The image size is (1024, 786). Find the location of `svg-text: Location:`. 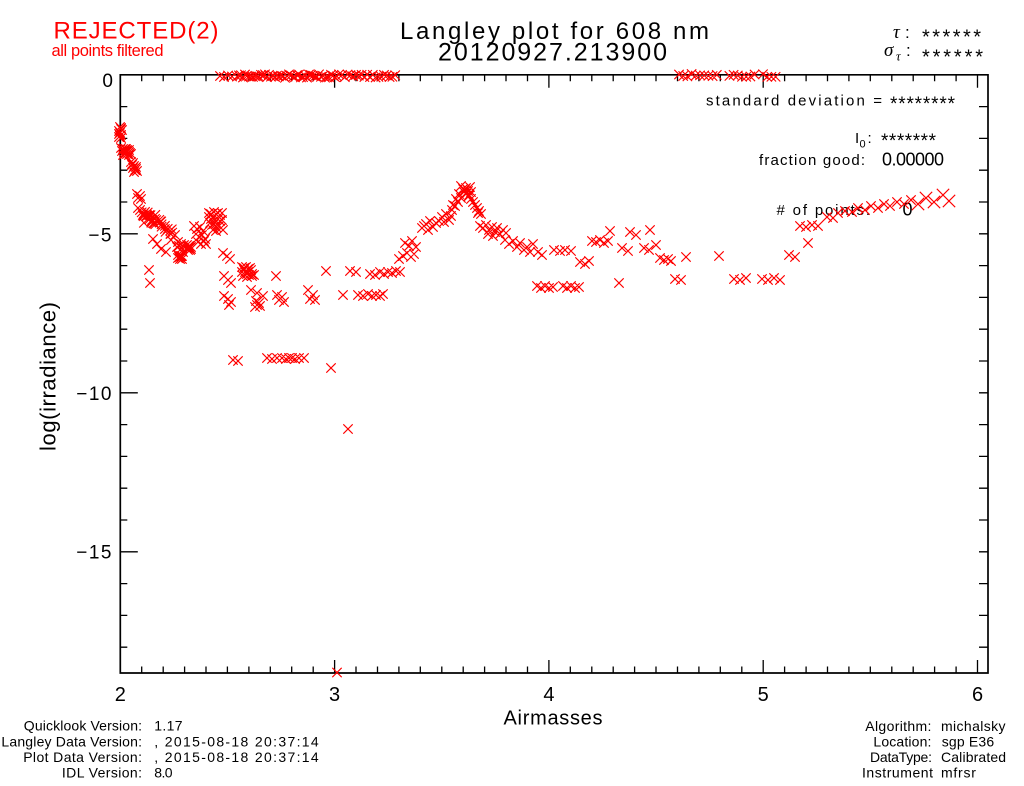

svg-text: Location: is located at coordinates (902, 741).